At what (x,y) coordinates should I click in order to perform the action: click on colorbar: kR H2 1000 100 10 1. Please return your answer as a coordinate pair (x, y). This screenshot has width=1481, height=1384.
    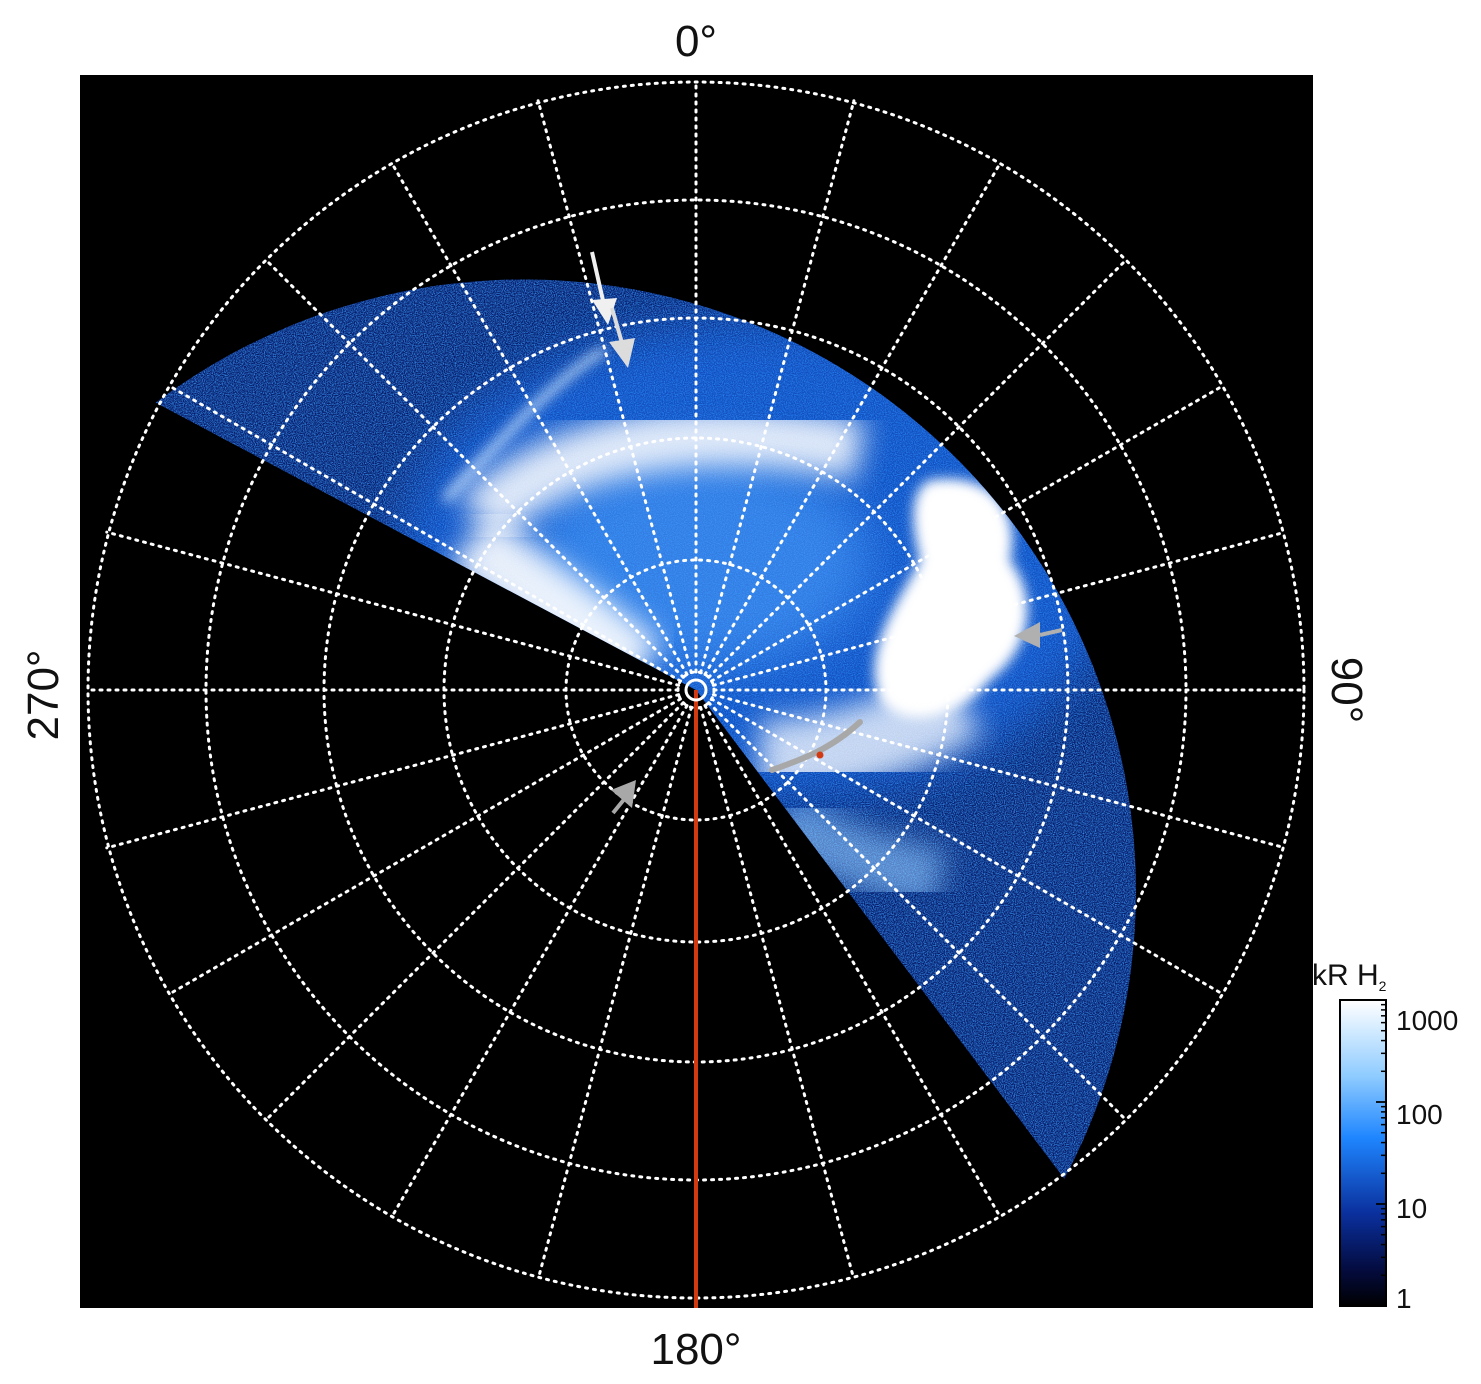
    Looking at the image, I should click on (1385, 1136).